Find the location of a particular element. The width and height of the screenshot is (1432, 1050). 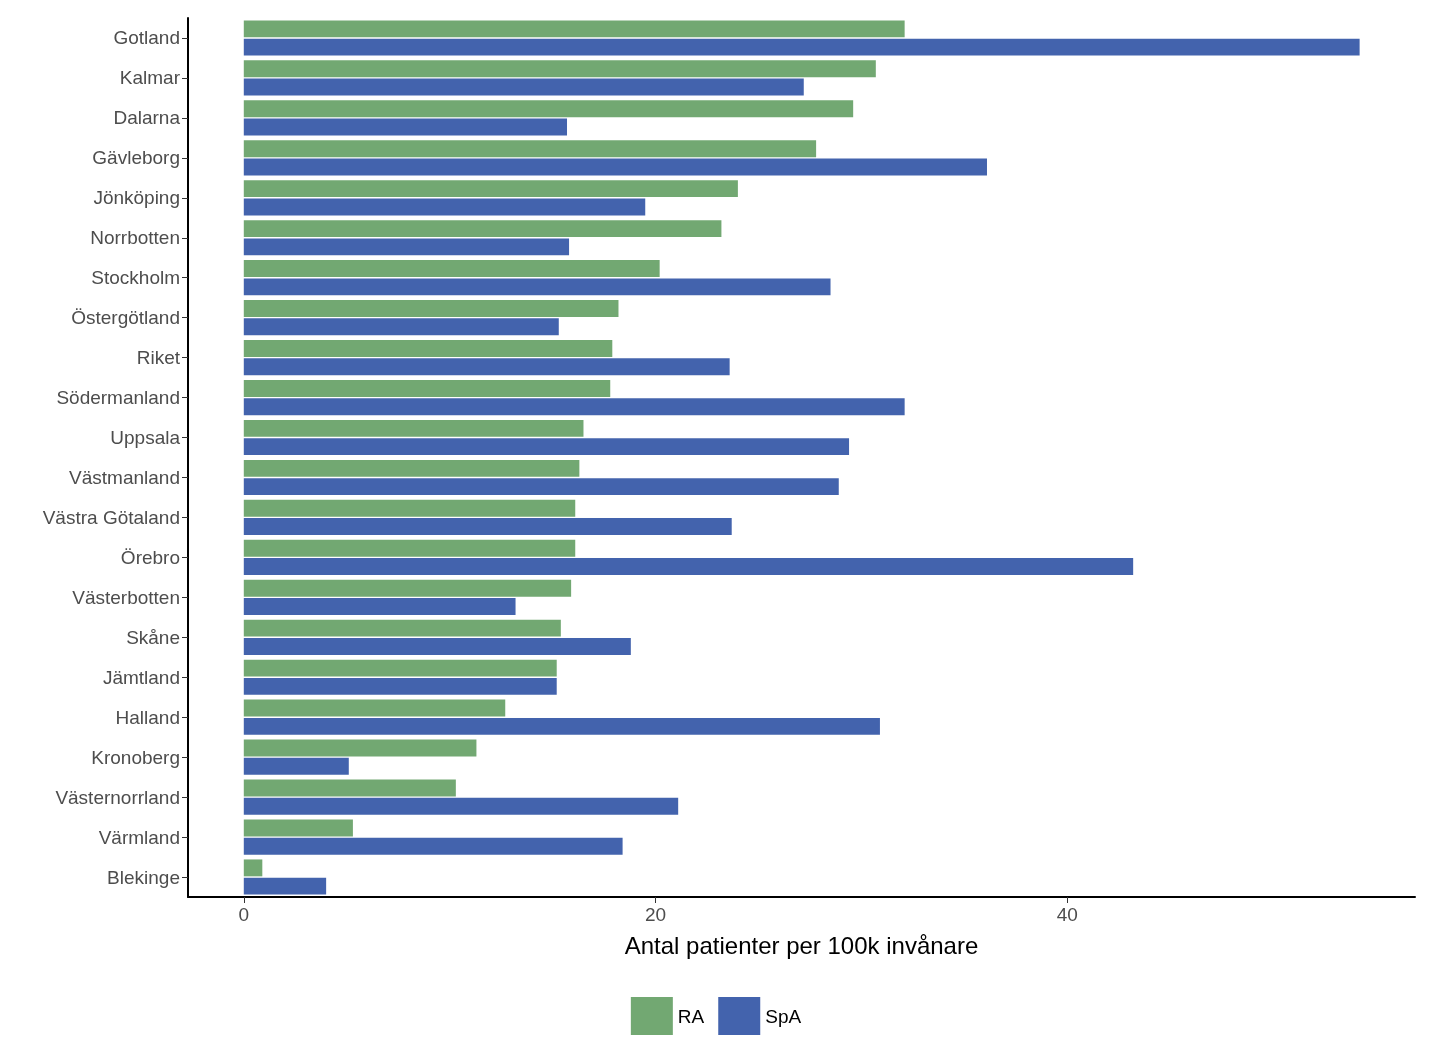

y-tick-label: Jönköping is located at coordinates (136, 198).